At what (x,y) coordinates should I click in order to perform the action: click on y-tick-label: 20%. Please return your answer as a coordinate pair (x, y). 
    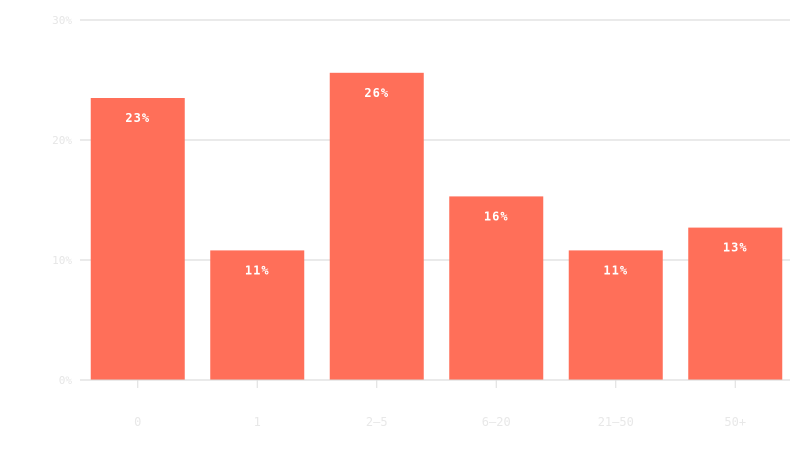
    Looking at the image, I should click on (62, 140).